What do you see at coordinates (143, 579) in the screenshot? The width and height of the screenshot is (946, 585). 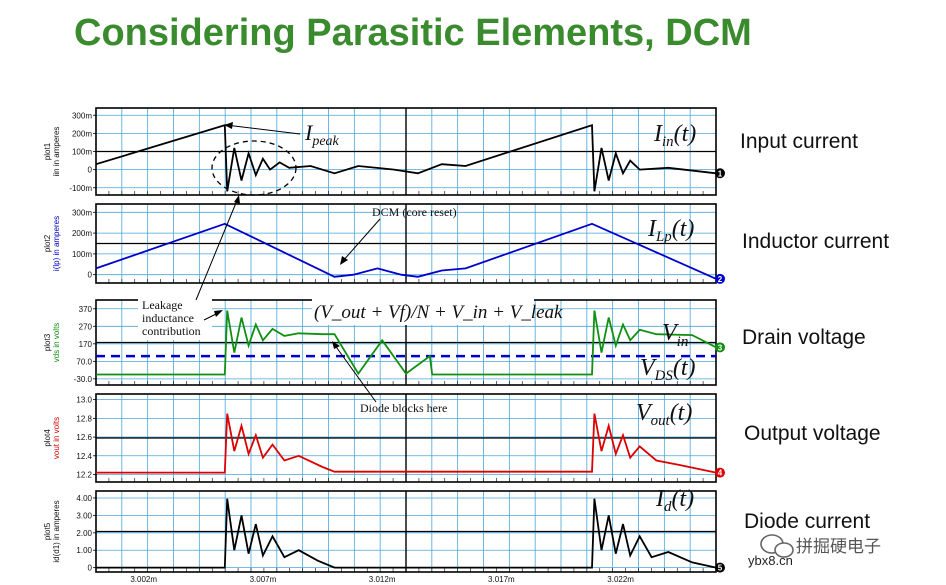 I see `x-tick-label: 3.002m` at bounding box center [143, 579].